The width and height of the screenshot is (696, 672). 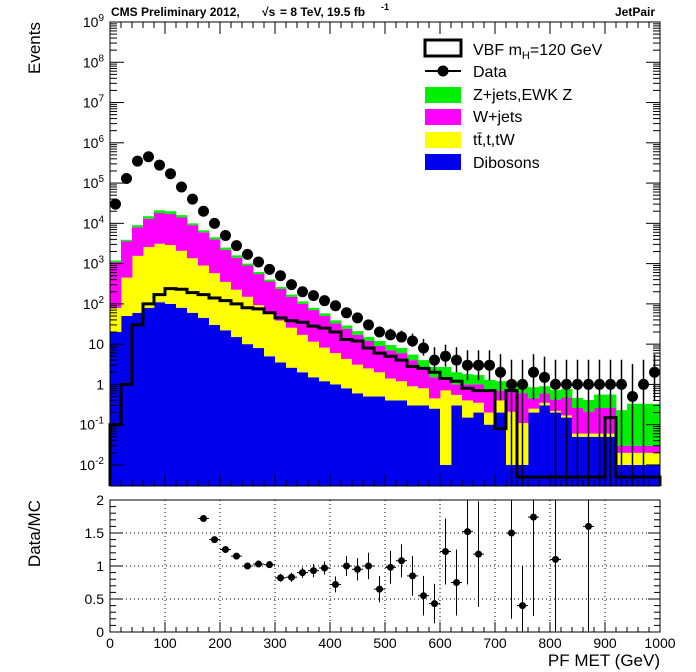 I want to click on header-right-text: JetPair, so click(x=635, y=12).